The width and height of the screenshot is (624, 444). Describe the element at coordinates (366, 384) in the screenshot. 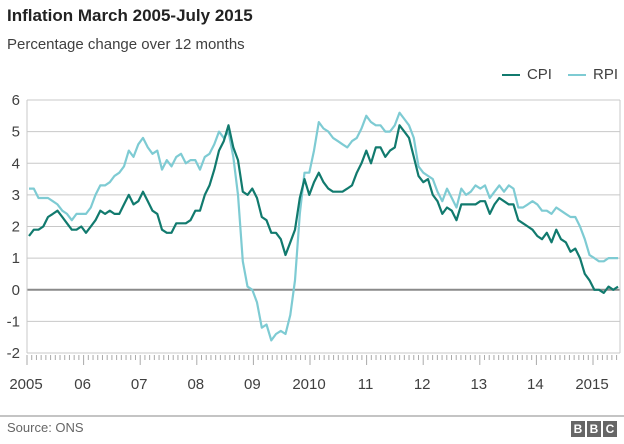

I see `x-tick-label: 11` at that location.